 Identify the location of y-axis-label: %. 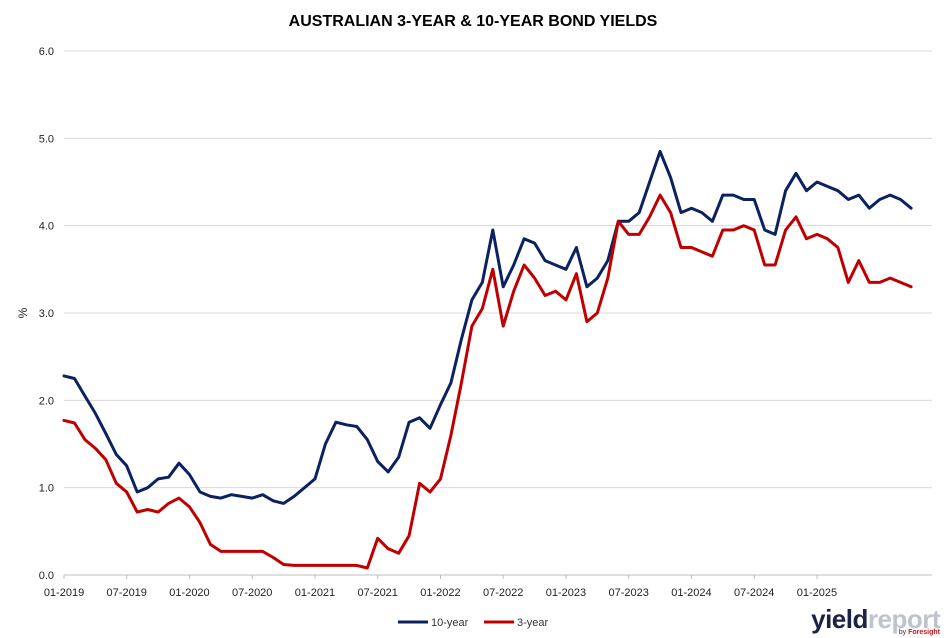
(23, 312).